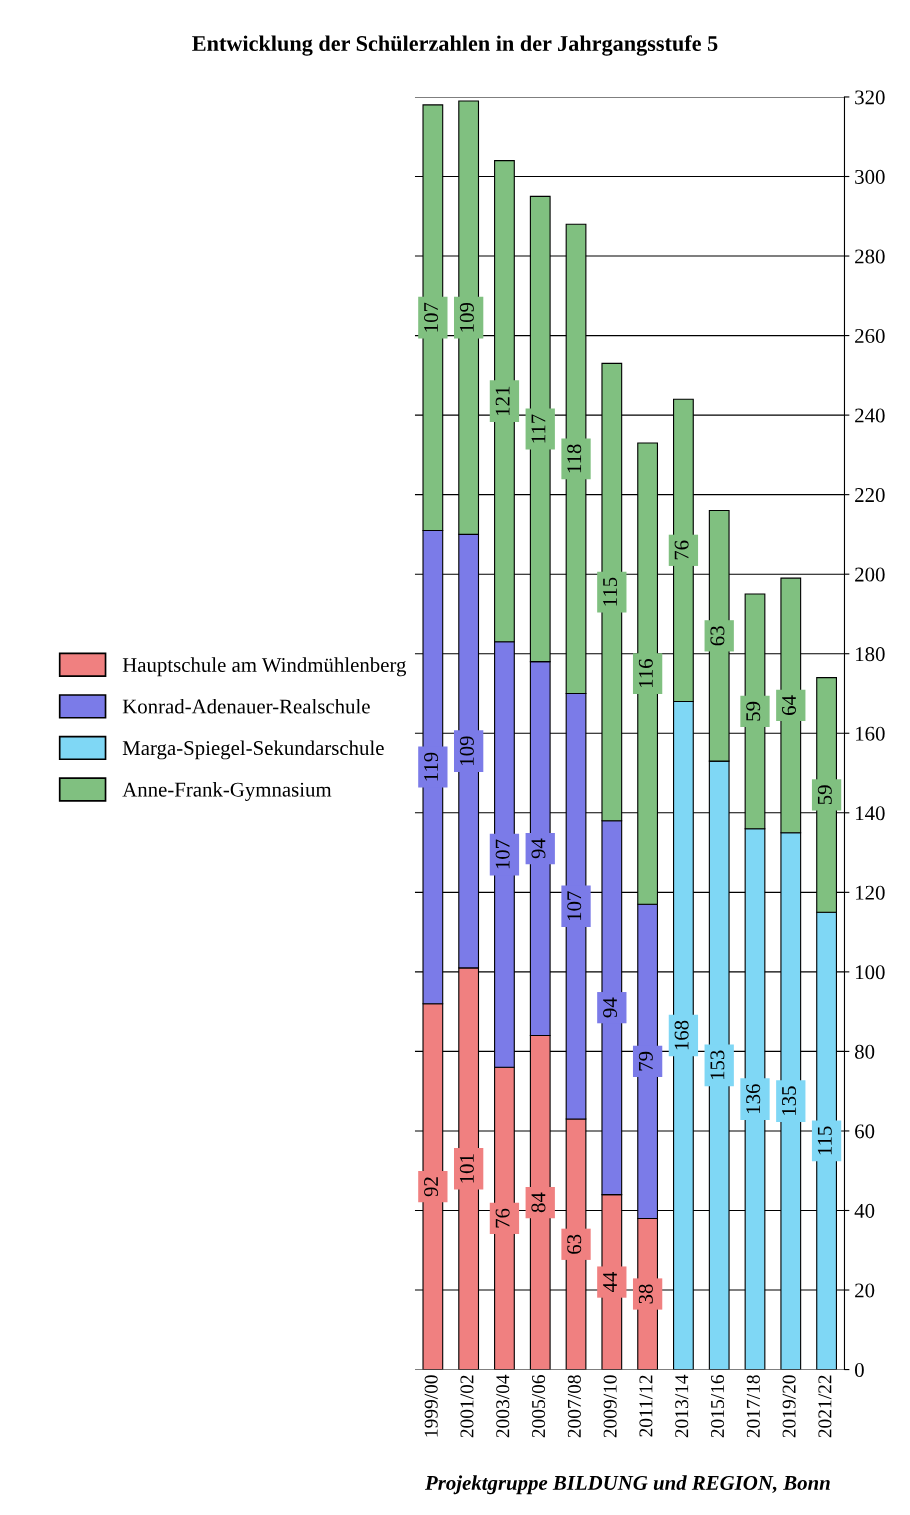 This screenshot has width=910, height=1515. What do you see at coordinates (870, 813) in the screenshot?
I see `y-tick-label: 140` at bounding box center [870, 813].